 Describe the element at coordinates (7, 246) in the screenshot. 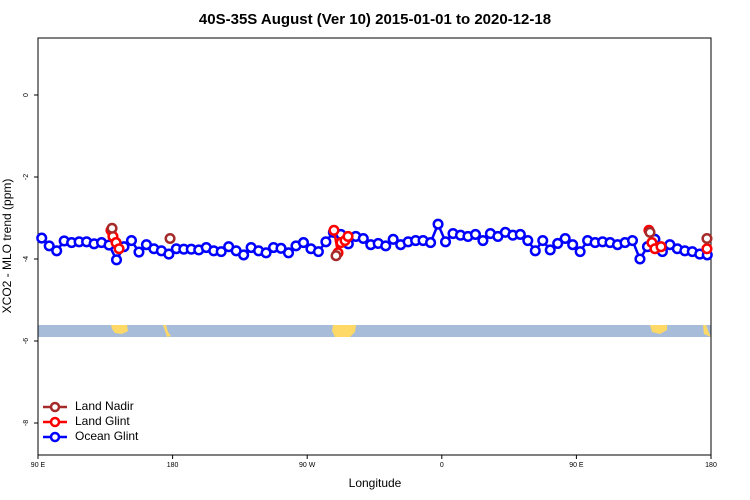

I see `y-axis-label: XCO2 - MLO trend (ppm)` at that location.